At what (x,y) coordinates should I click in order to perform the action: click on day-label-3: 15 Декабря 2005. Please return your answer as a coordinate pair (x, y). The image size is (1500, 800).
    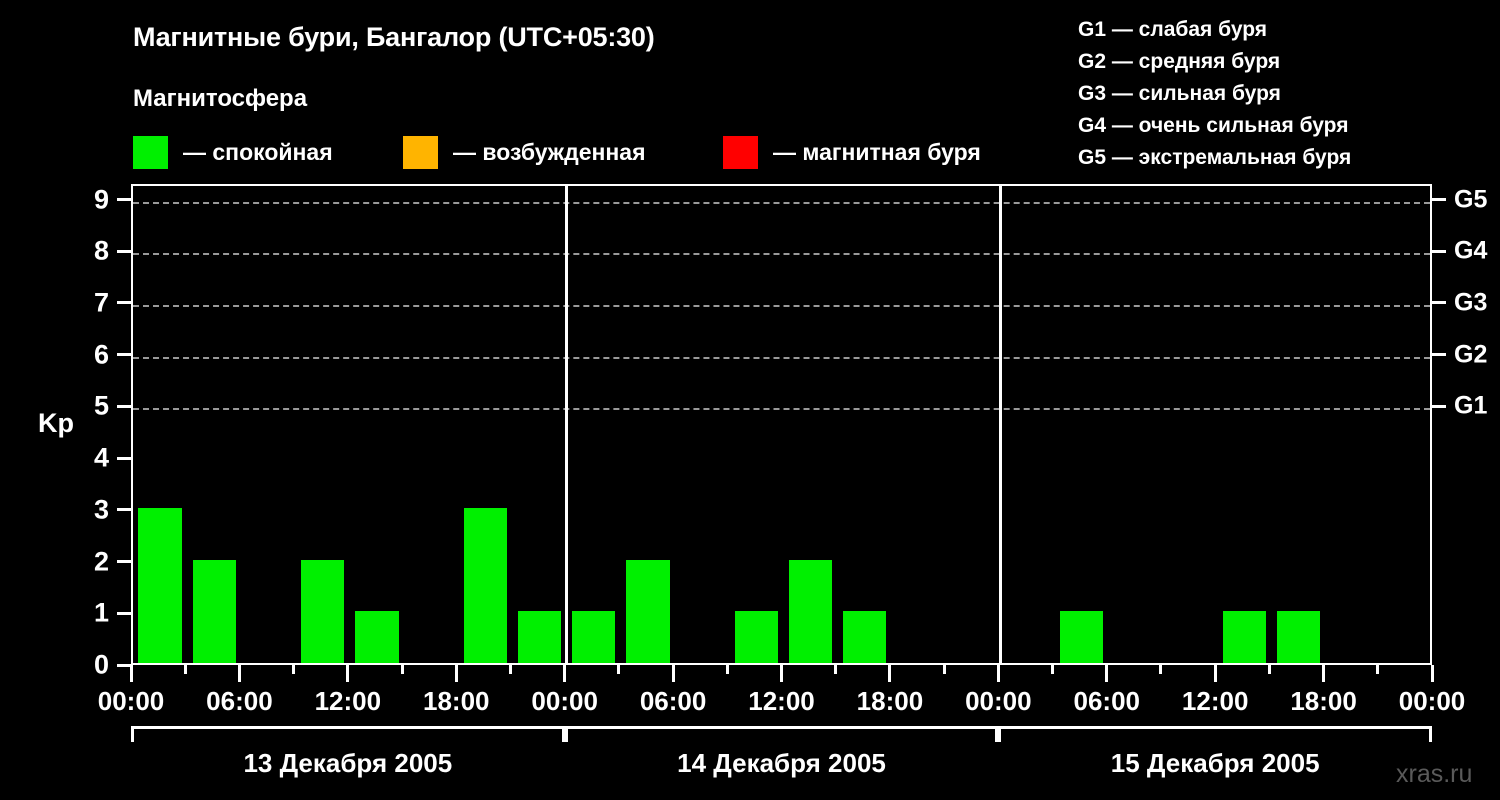
    Looking at the image, I should click on (1215, 763).